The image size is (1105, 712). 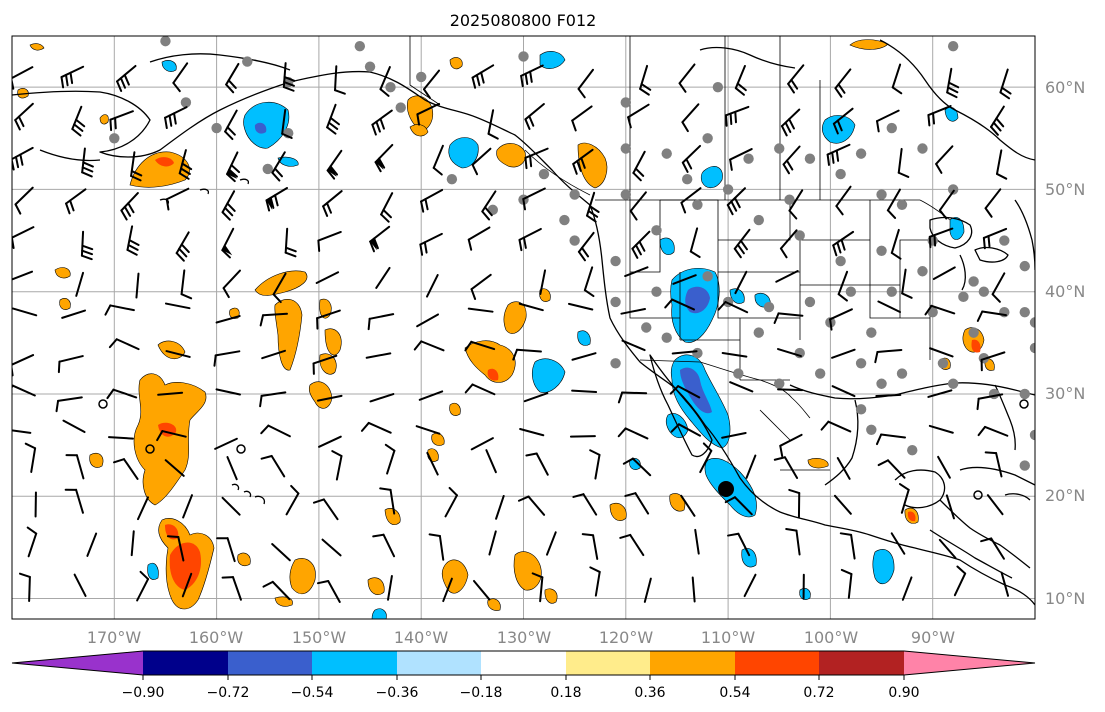 What do you see at coordinates (818, 693) in the screenshot?
I see `colorbar-tick-label: 0.72` at bounding box center [818, 693].